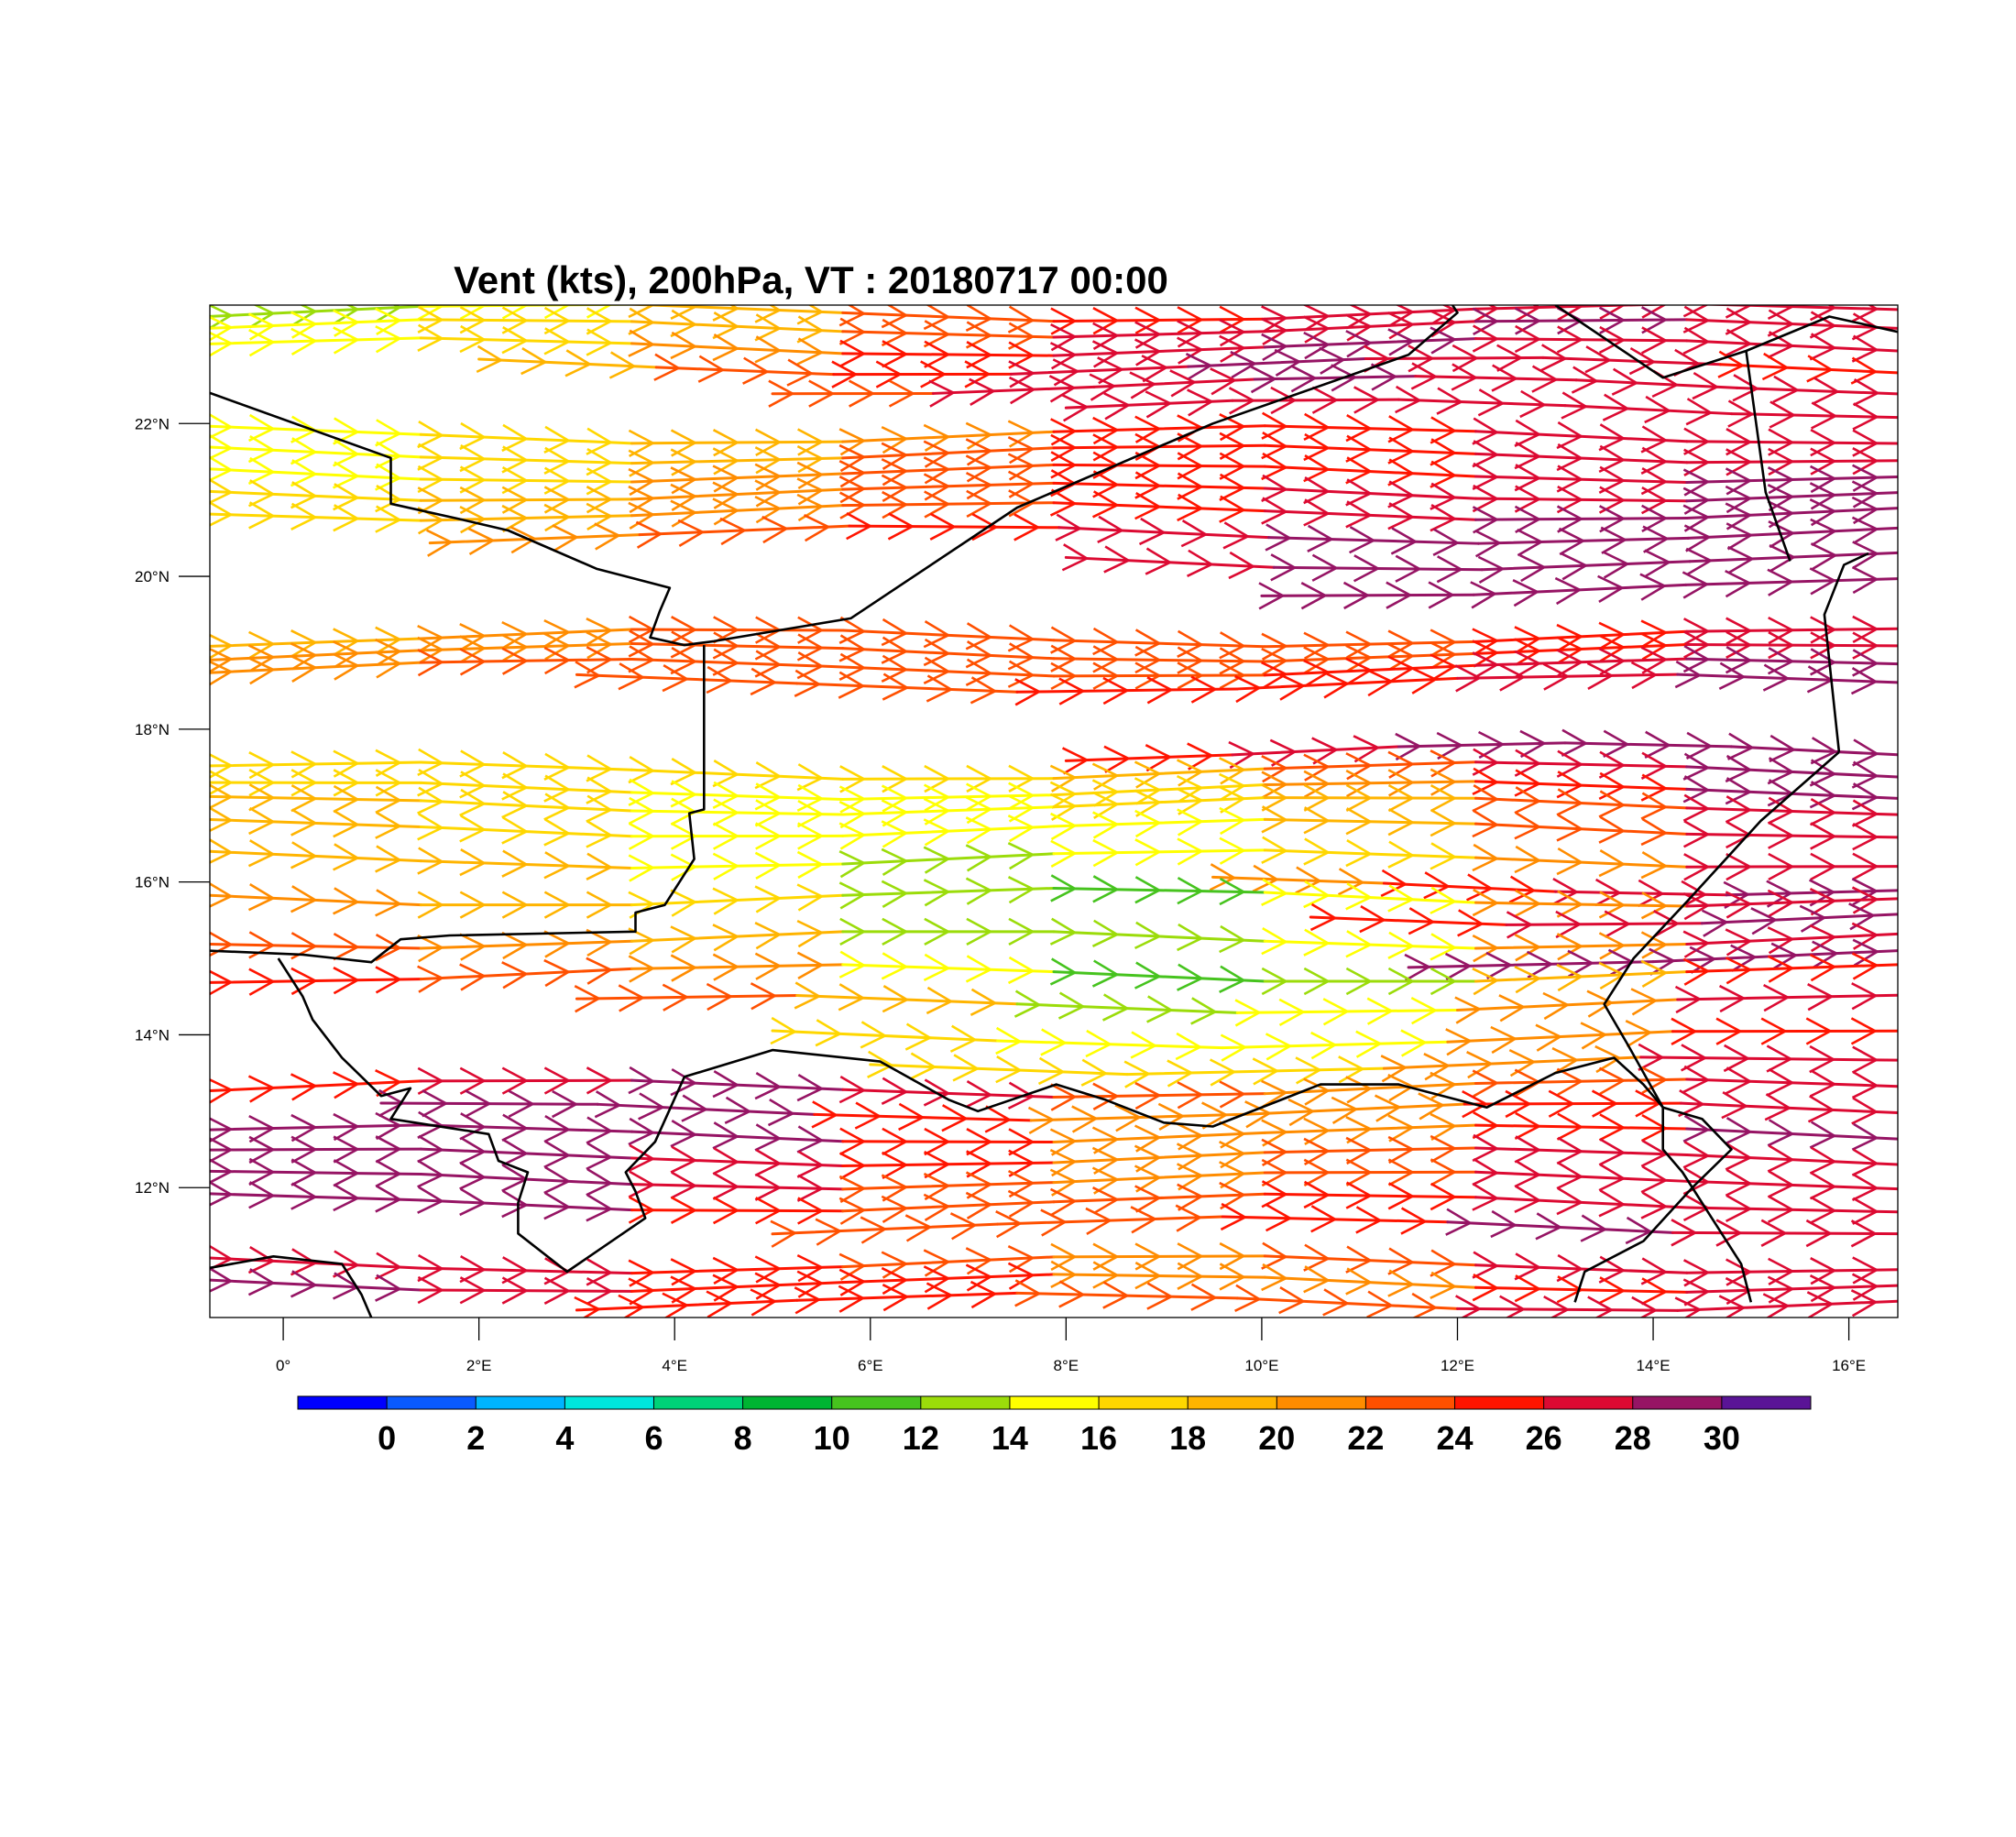 The height and width of the screenshot is (1837, 2016). I want to click on lon-tick-label: 16°E, so click(1849, 1365).